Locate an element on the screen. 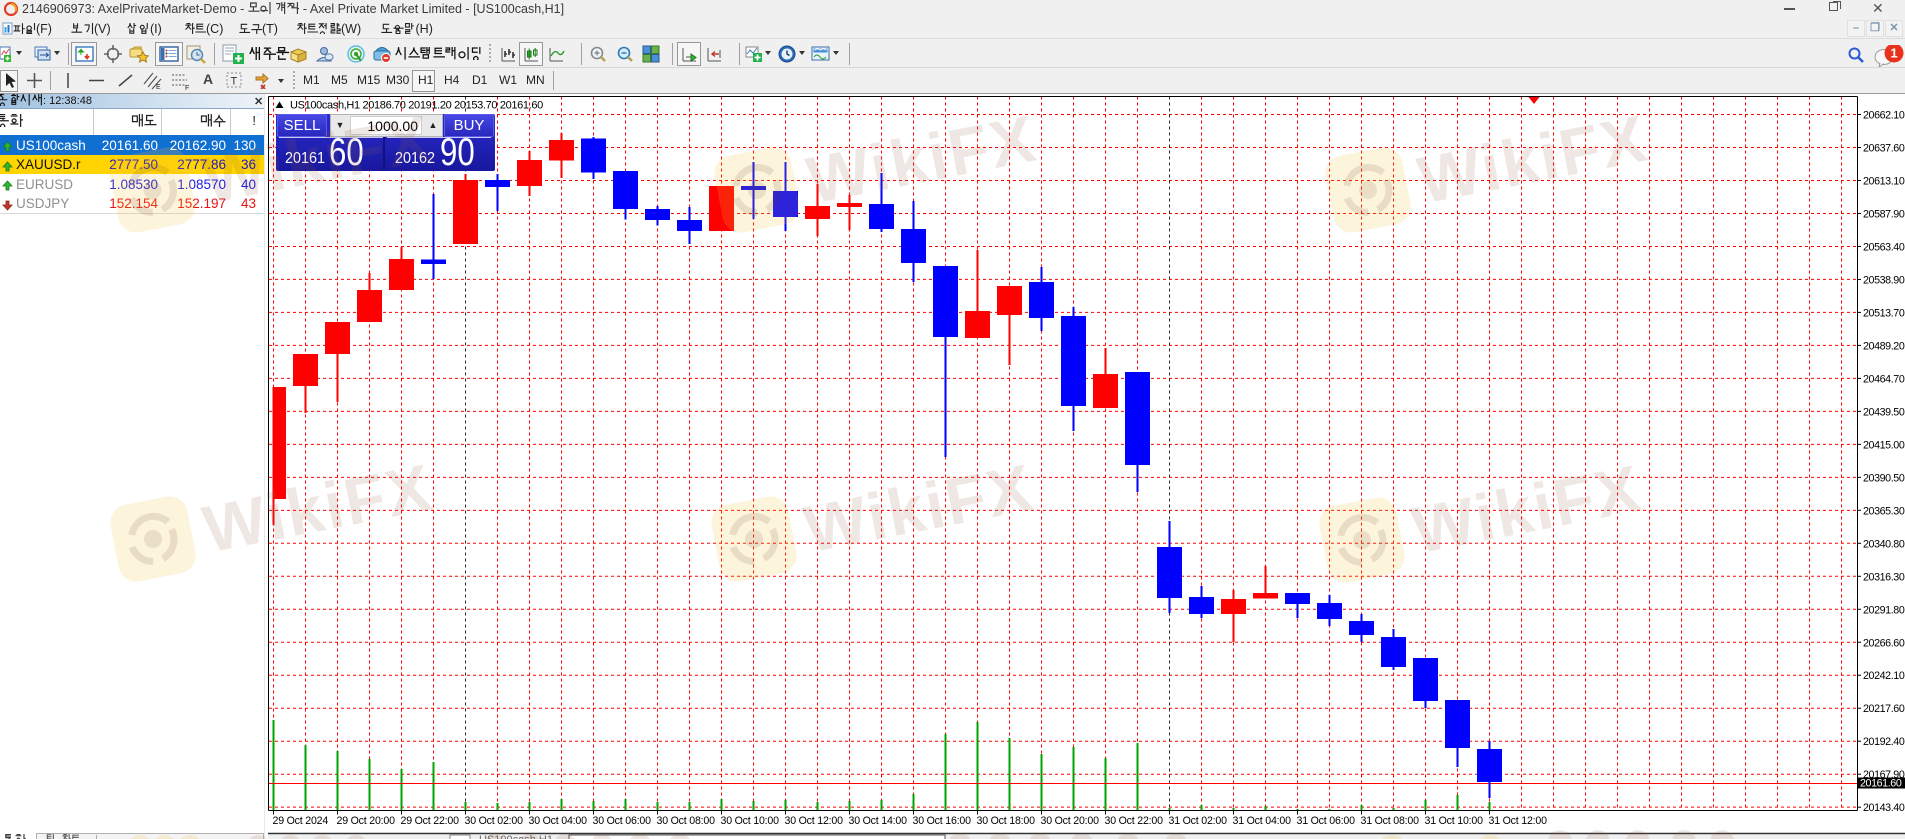 This screenshot has width=1905, height=839. svg-text: 20291.80 is located at coordinates (1884, 610).